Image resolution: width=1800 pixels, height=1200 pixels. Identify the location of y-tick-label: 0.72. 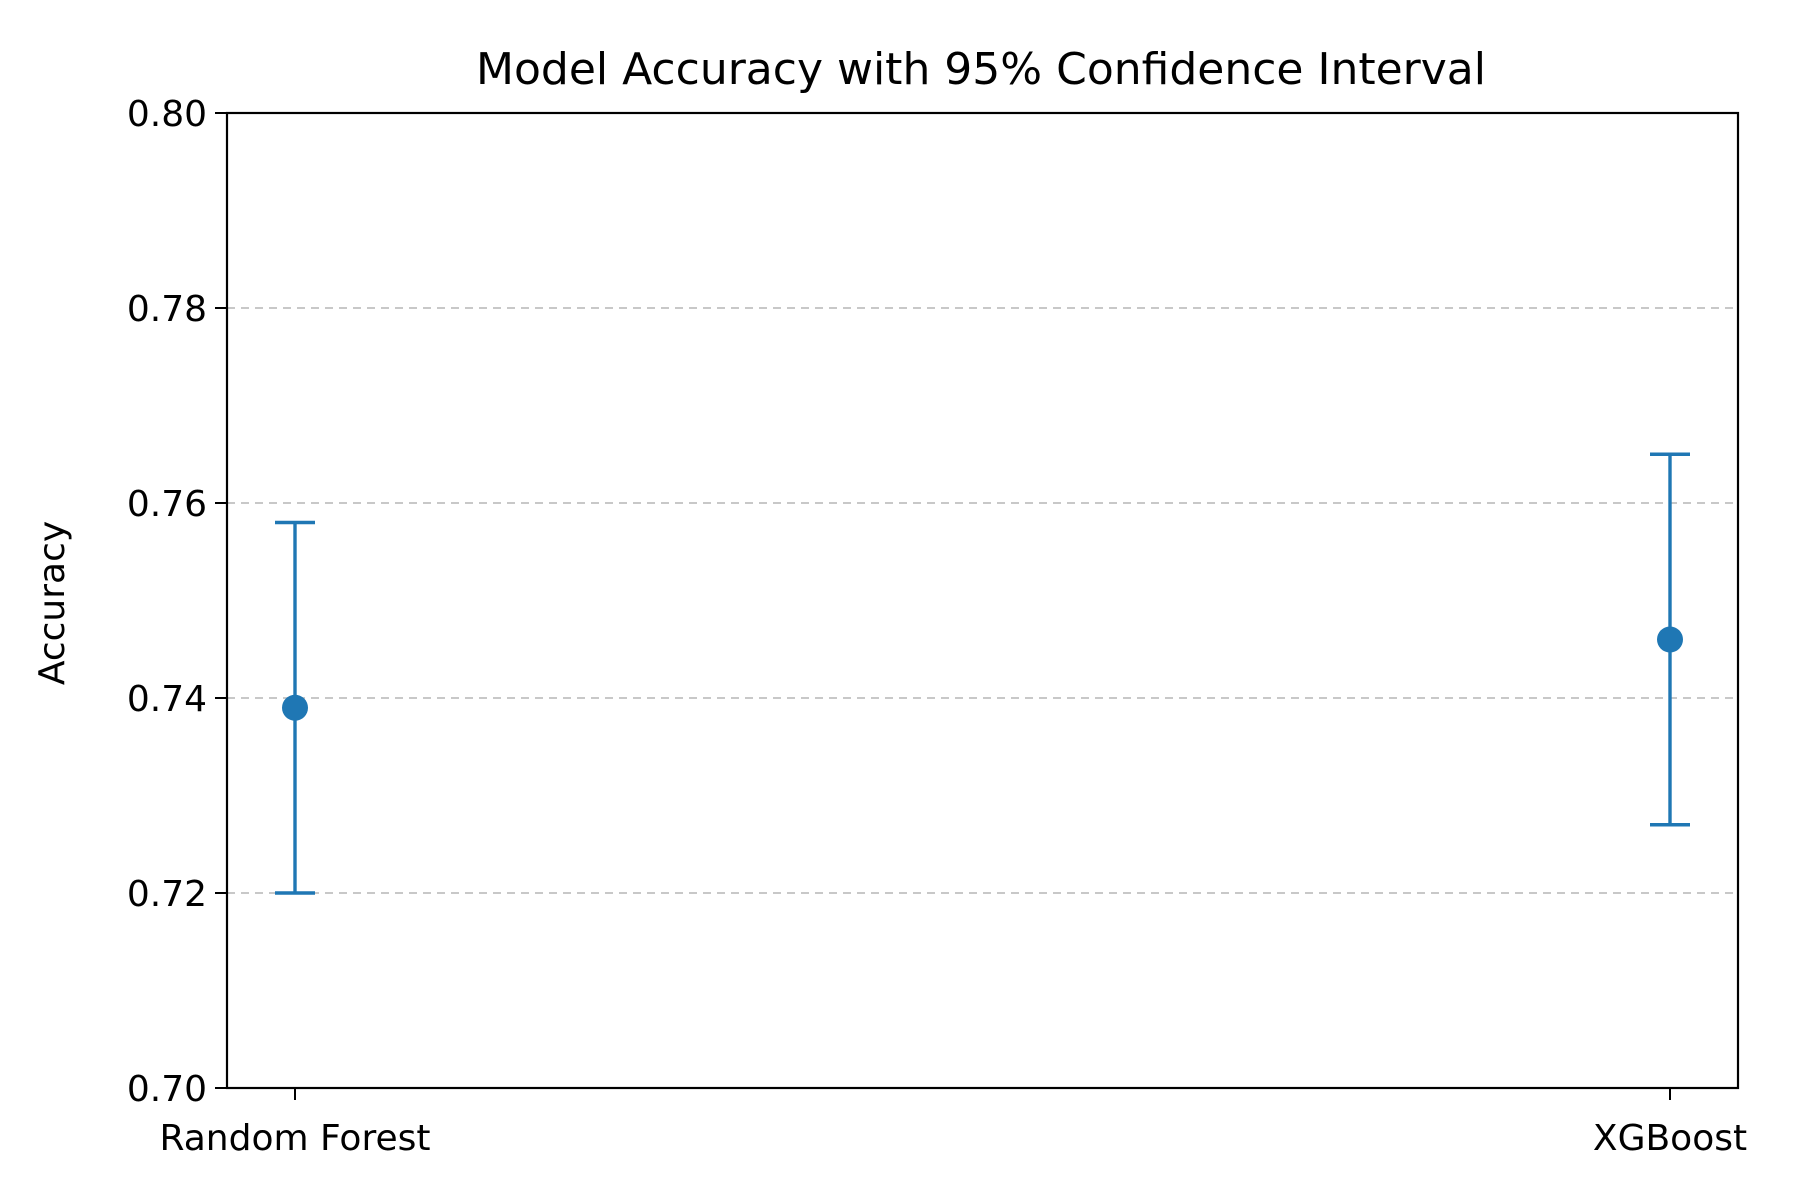
(167, 894).